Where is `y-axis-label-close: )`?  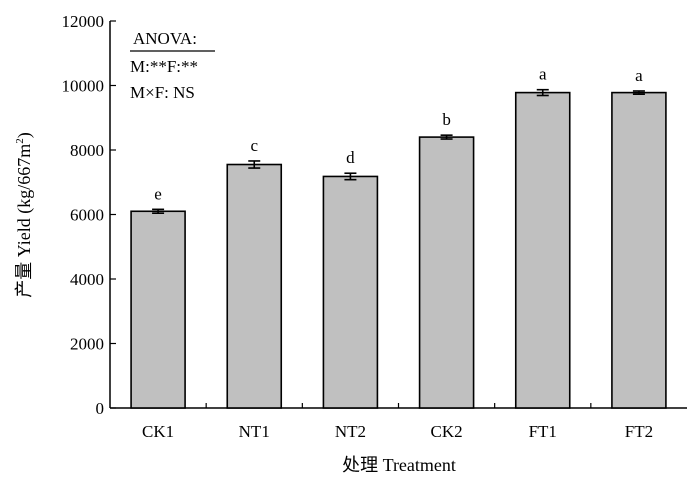
y-axis-label-close: ) is located at coordinates (24, 135).